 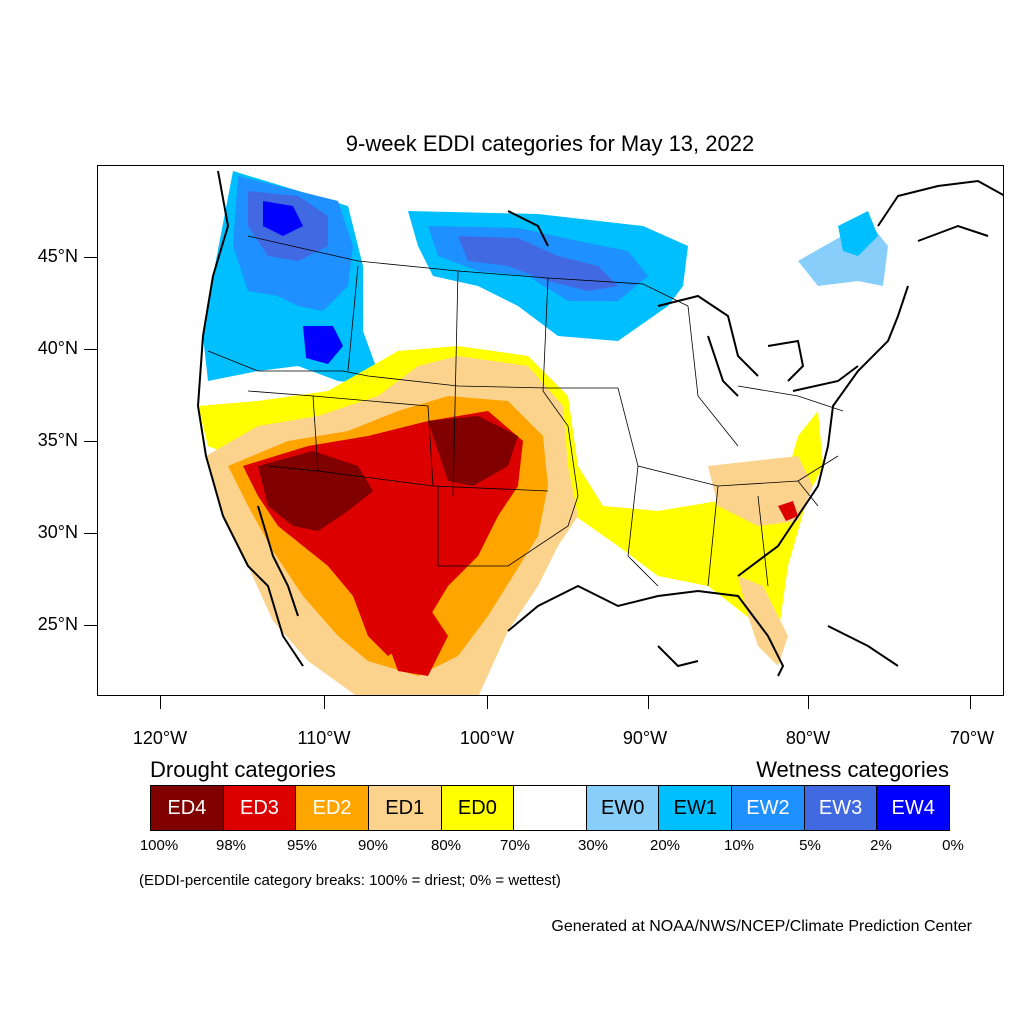 What do you see at coordinates (324, 738) in the screenshot?
I see `lon-tick-label: 110°W` at bounding box center [324, 738].